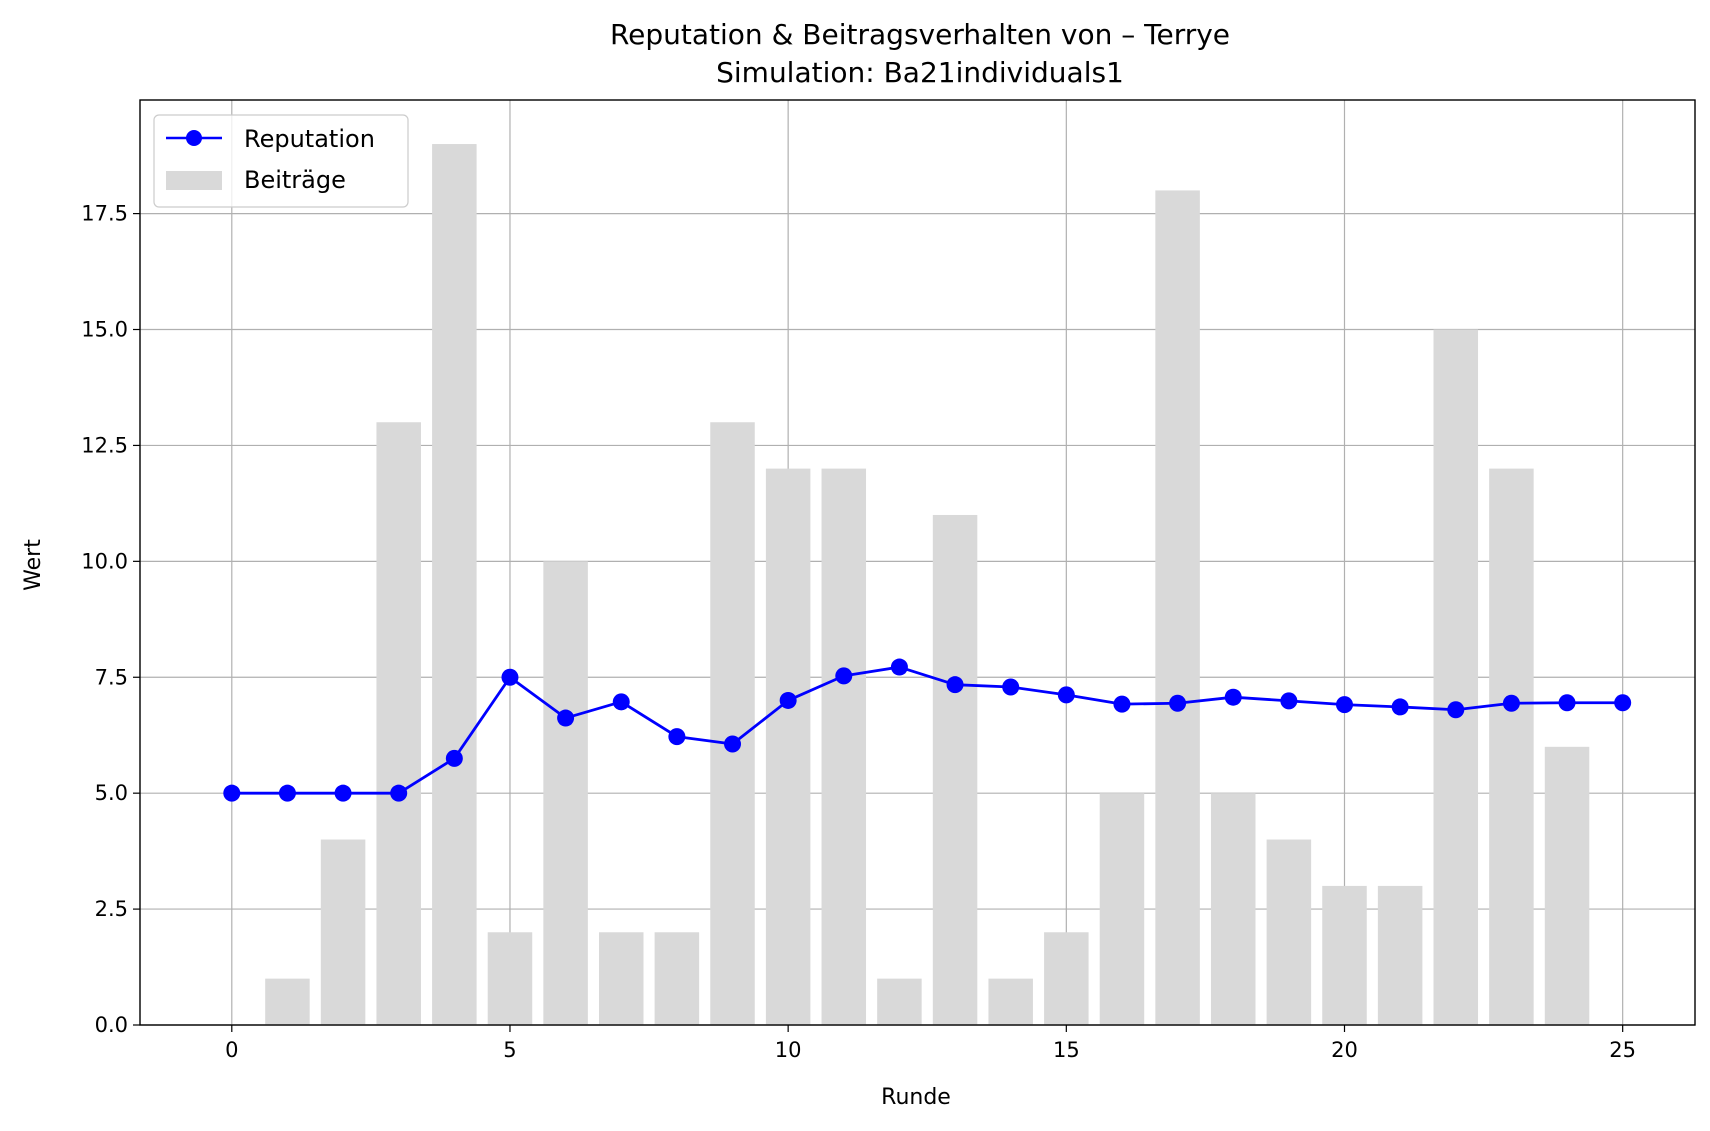 The height and width of the screenshot is (1131, 1710). I want to click on x-tick-label: 0, so click(231, 1050).